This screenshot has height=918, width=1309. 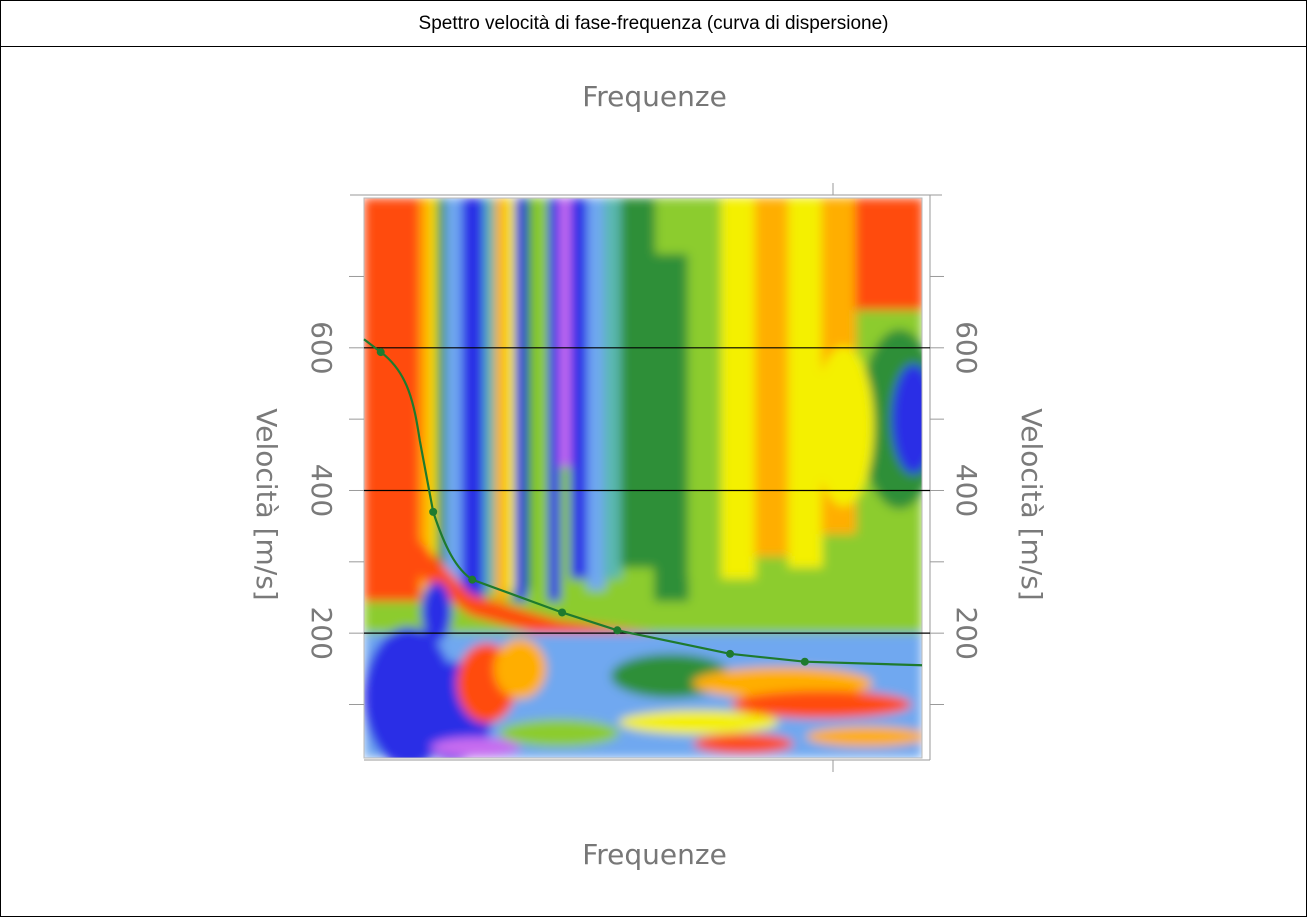 What do you see at coordinates (966, 490) in the screenshot?
I see `y-tick-label-right: 400` at bounding box center [966, 490].